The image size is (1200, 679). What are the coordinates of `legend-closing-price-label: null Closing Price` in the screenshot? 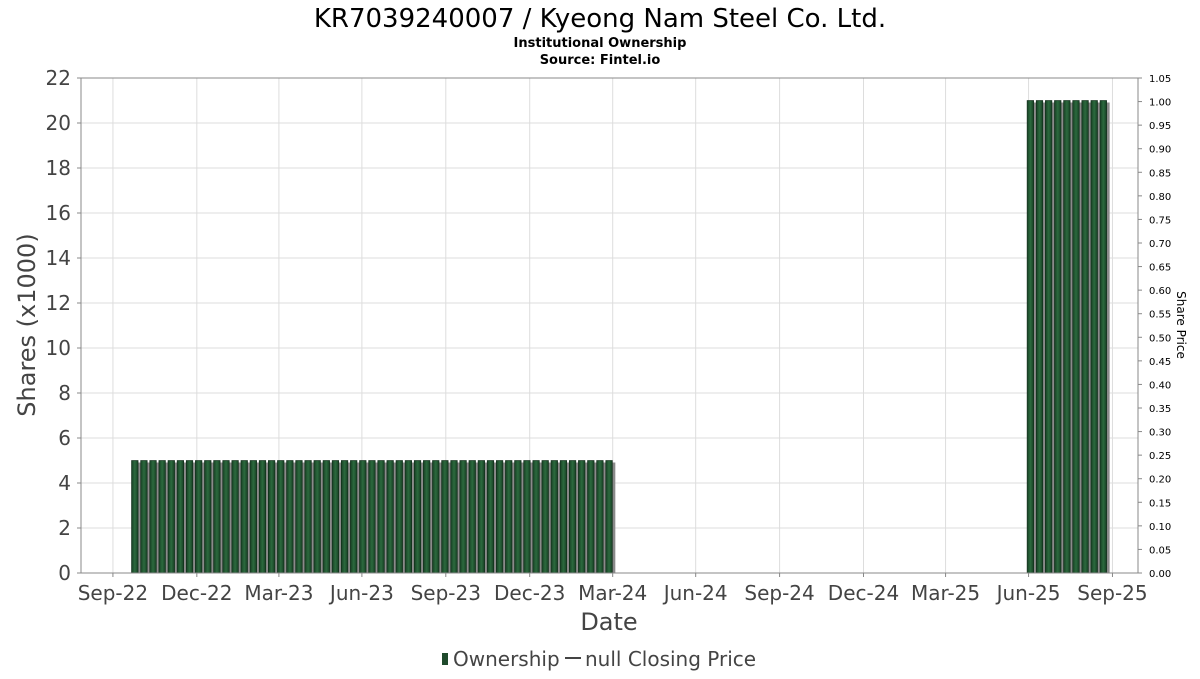 It's located at (670, 659).